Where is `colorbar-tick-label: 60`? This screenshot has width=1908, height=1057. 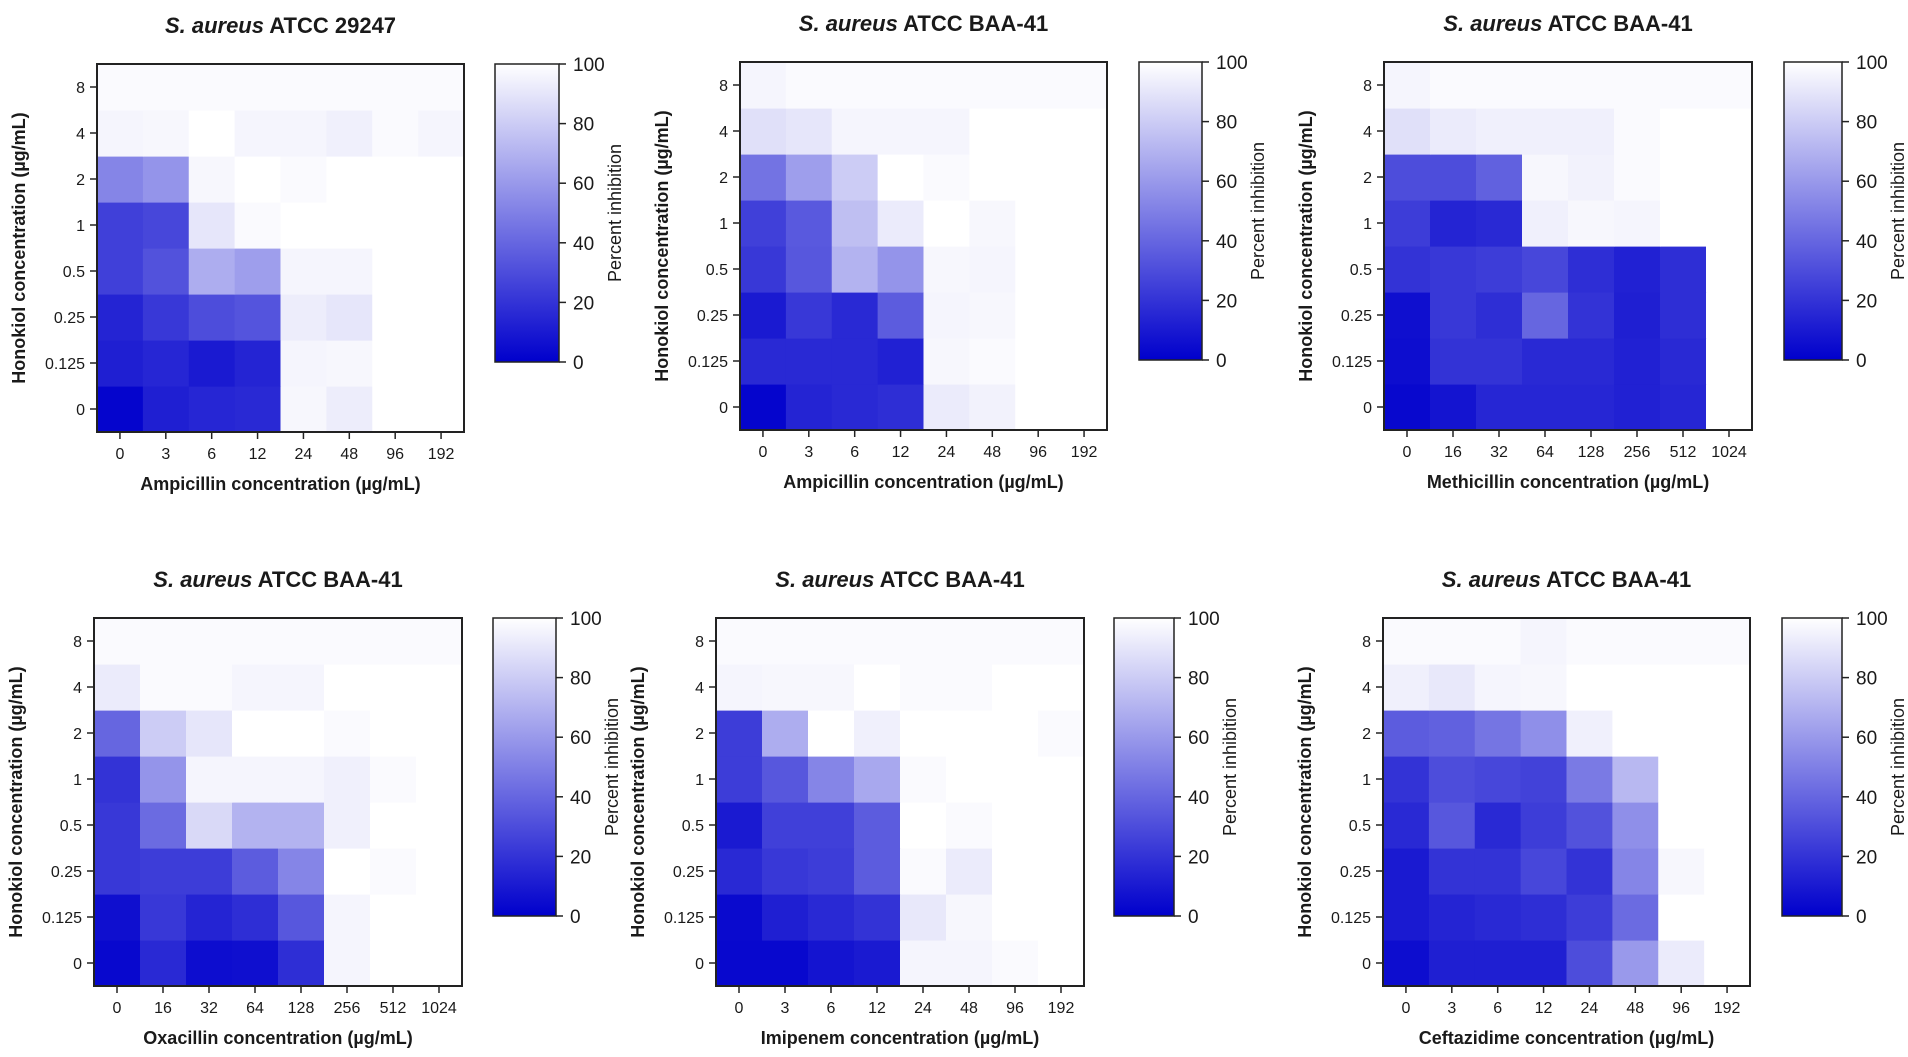
colorbar-tick-label: 60 is located at coordinates (583, 184).